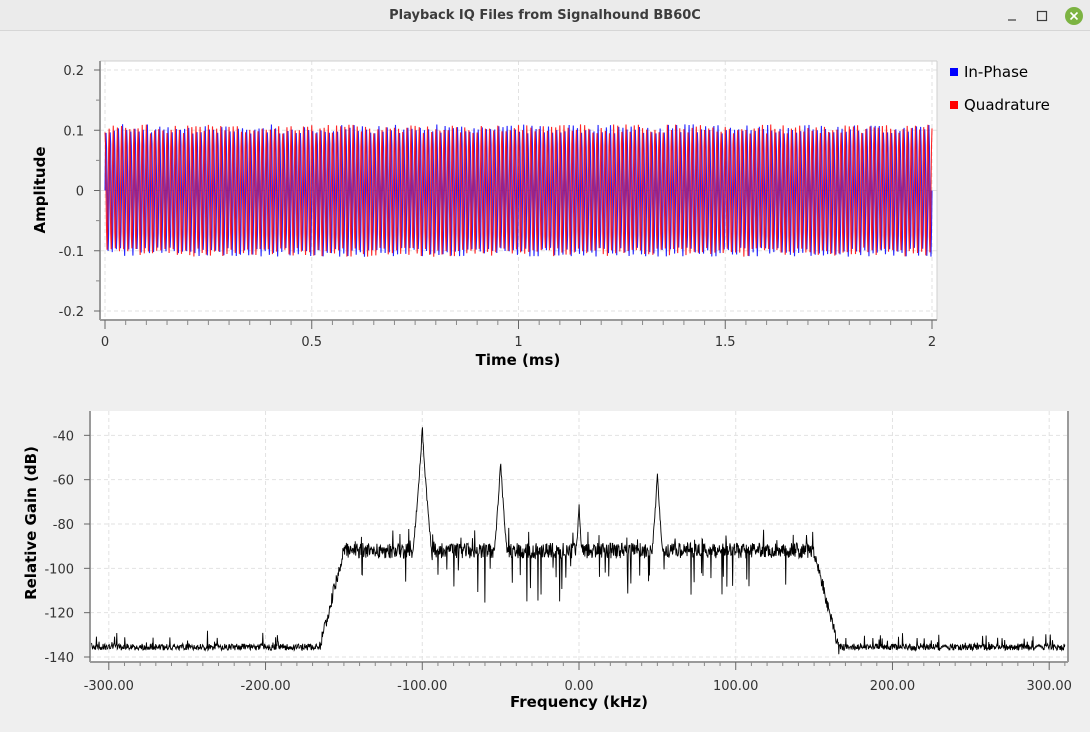 The width and height of the screenshot is (1090, 732). Describe the element at coordinates (71, 312) in the screenshot. I see `time-y-tick-label: -0.2` at that location.